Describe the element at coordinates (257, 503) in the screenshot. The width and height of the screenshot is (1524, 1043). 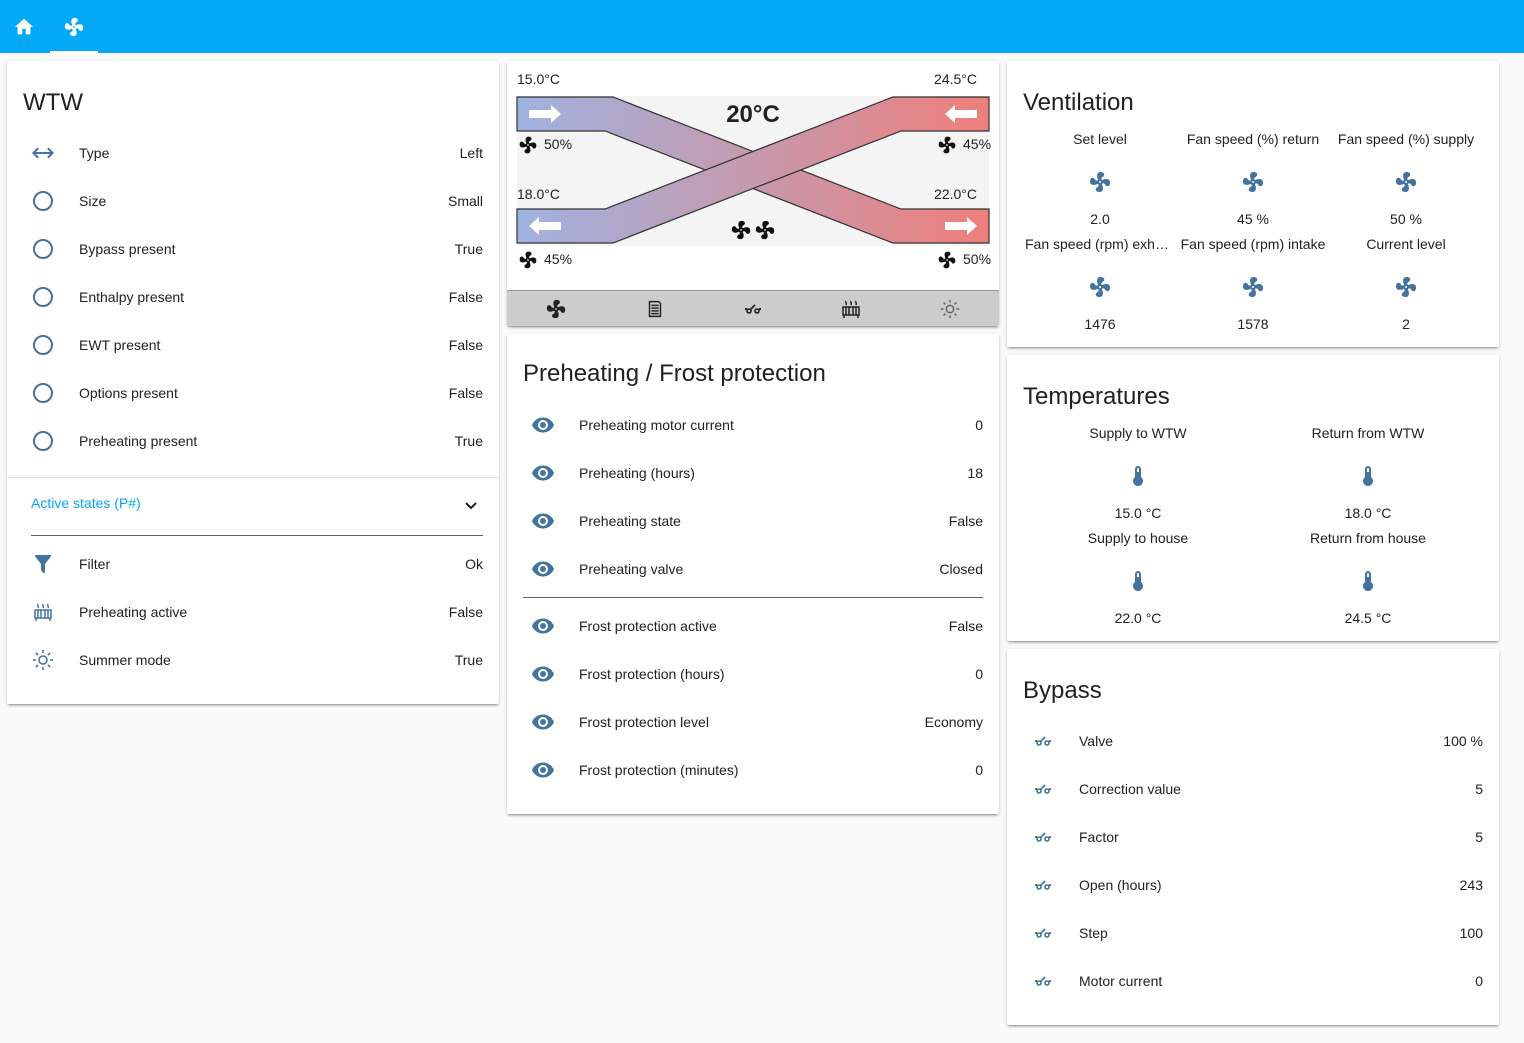
I see `active-states-expander: Active states (P#)` at that location.